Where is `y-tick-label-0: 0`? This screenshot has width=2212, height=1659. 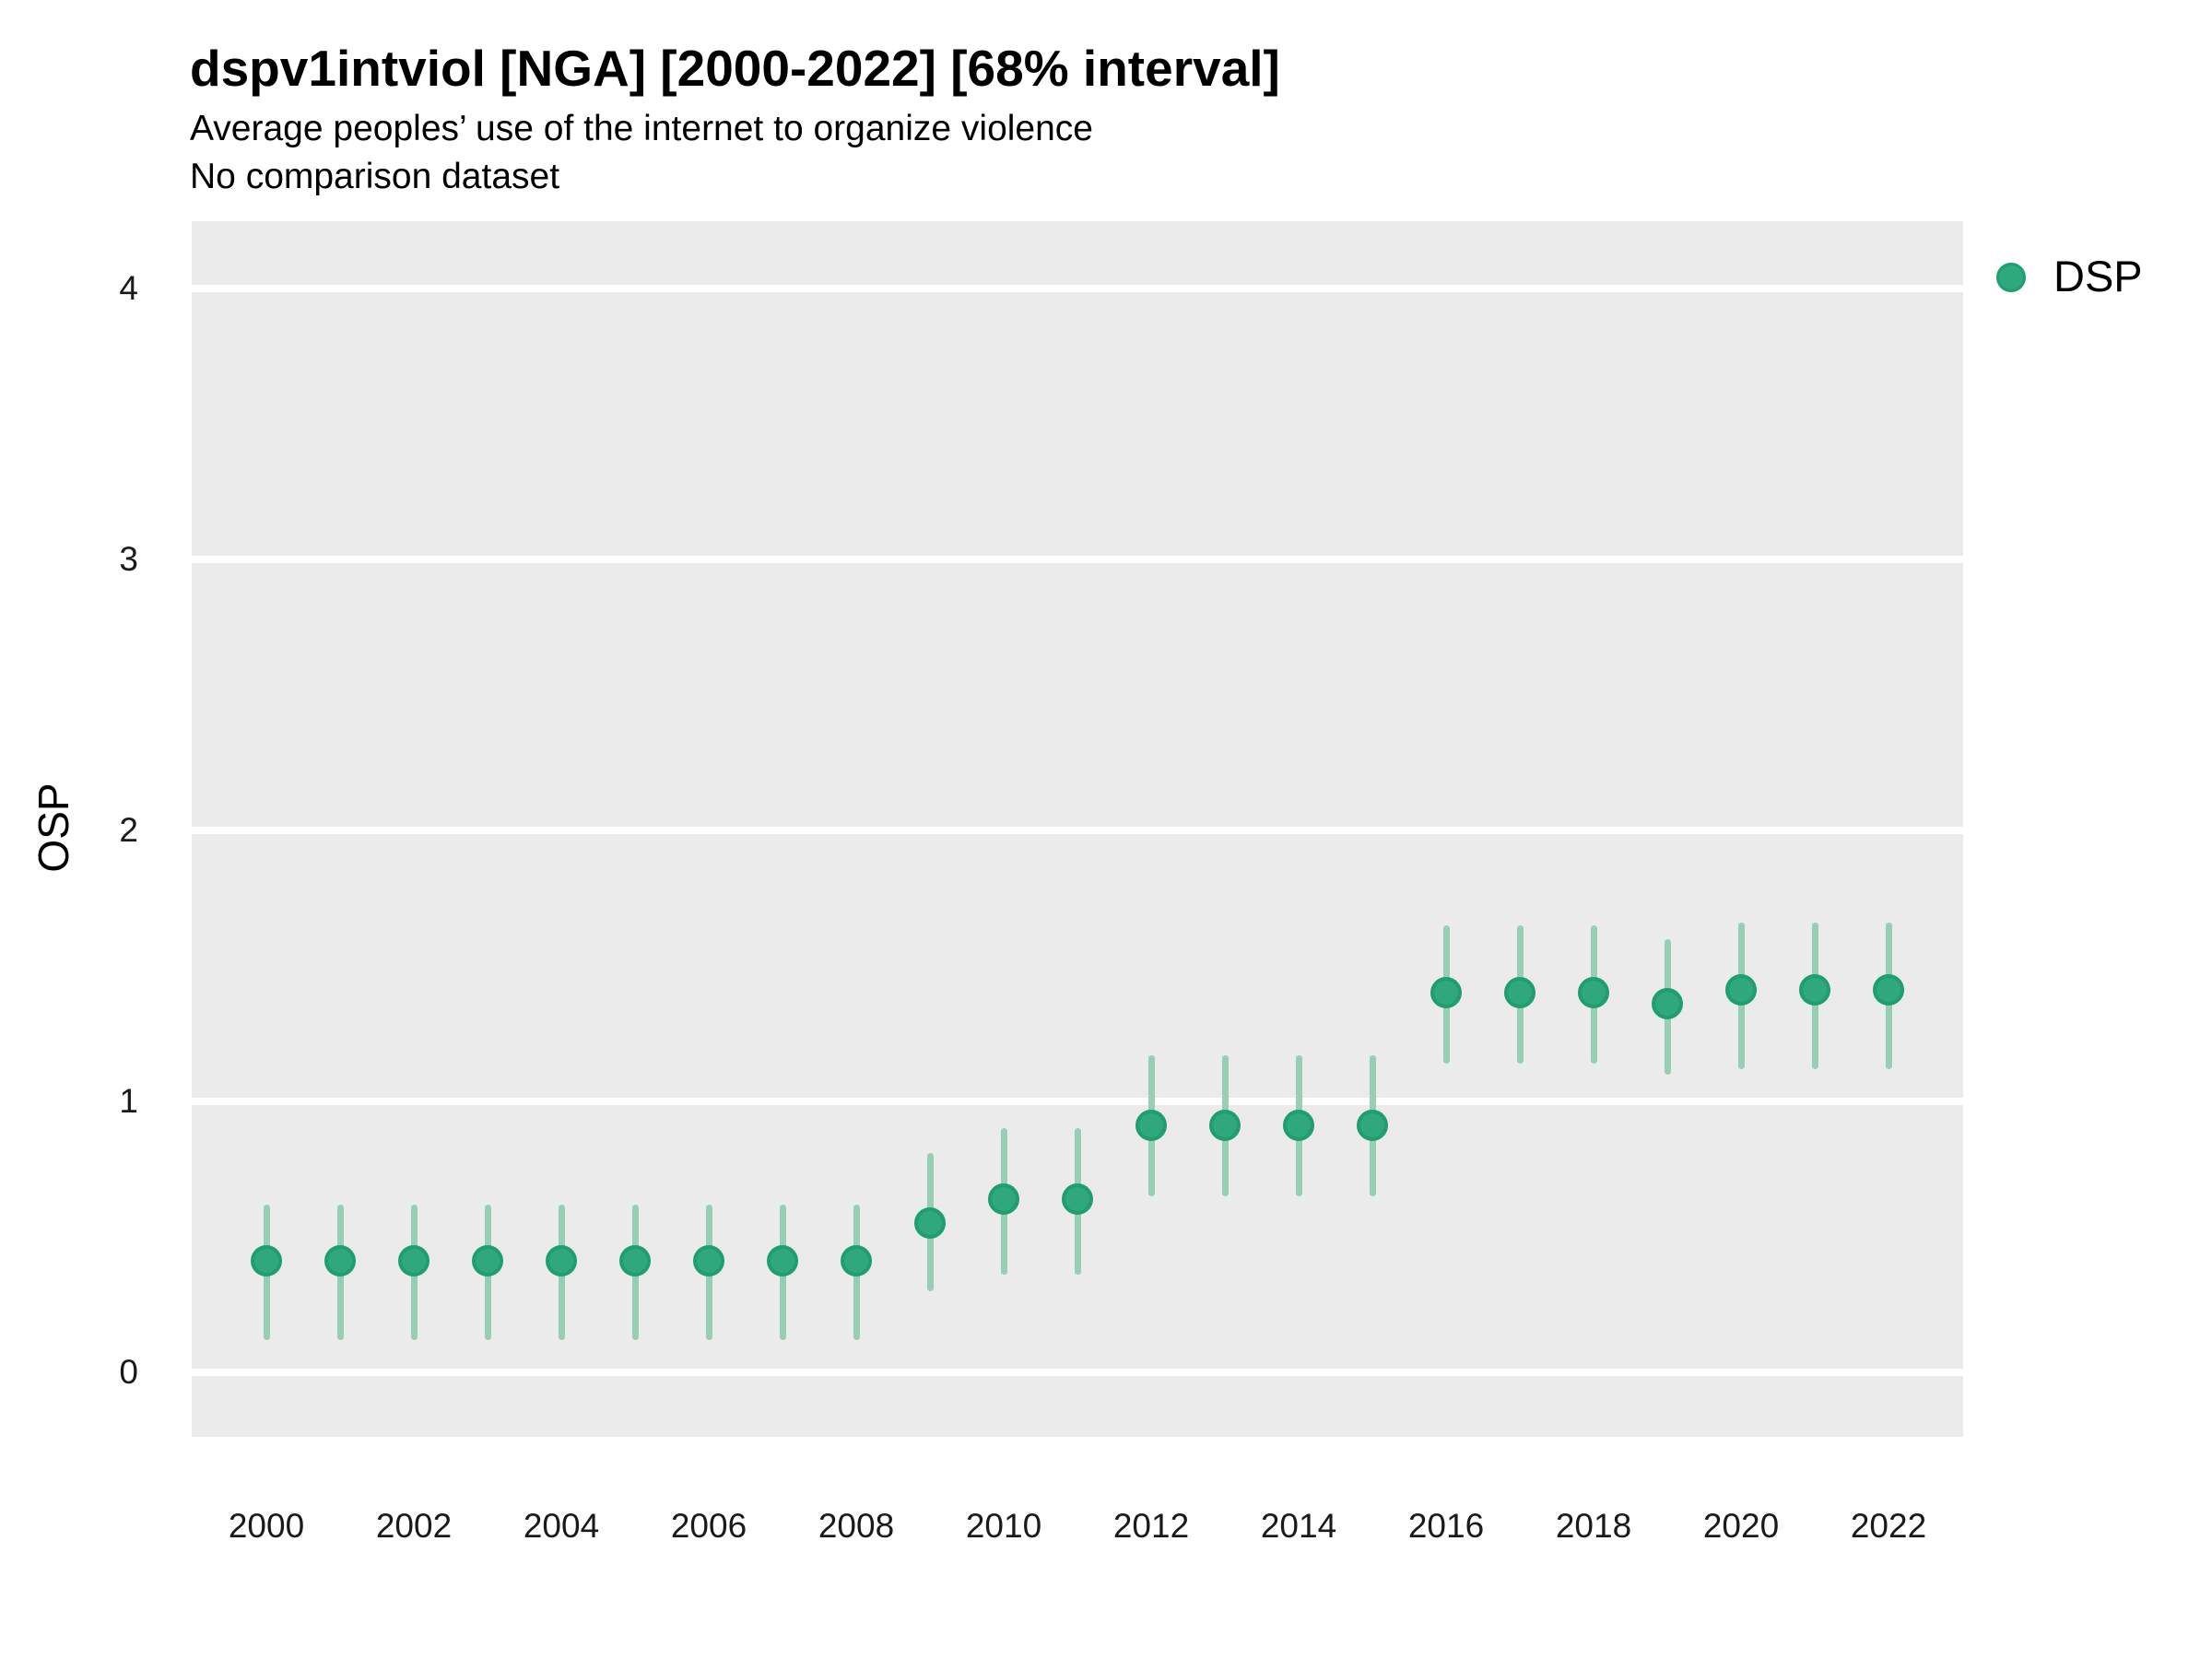
y-tick-label-0: 0 is located at coordinates (128, 1372).